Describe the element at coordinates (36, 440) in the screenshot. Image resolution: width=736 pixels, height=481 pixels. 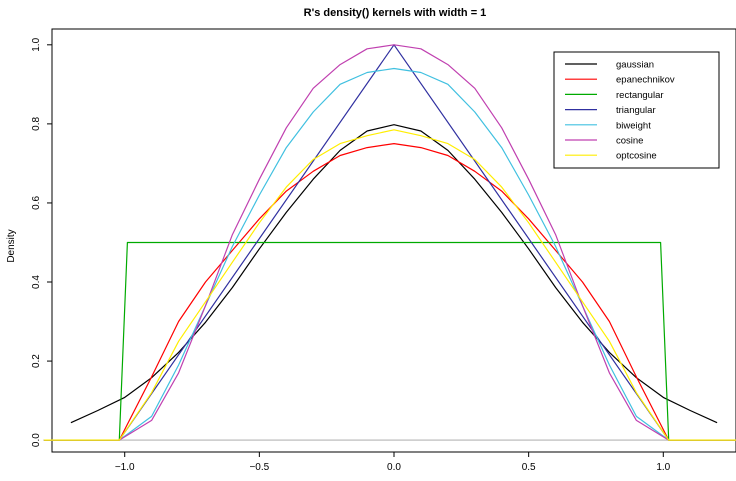
I see `y-tick-label: 0.0` at that location.